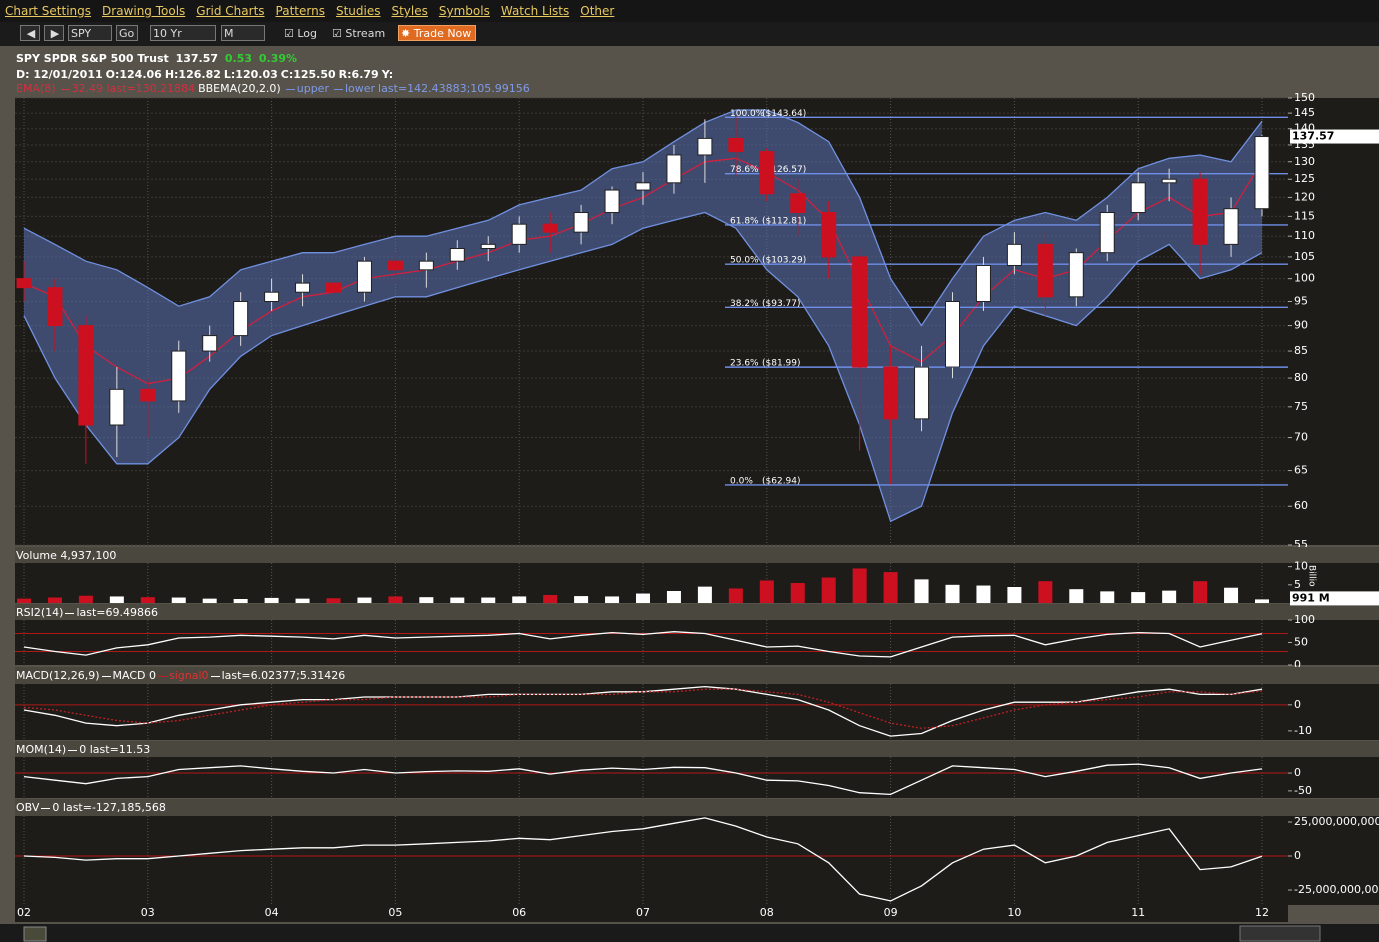 The width and height of the screenshot is (1379, 942). I want to click on panel-label: Volume 4,937,100, so click(66, 555).